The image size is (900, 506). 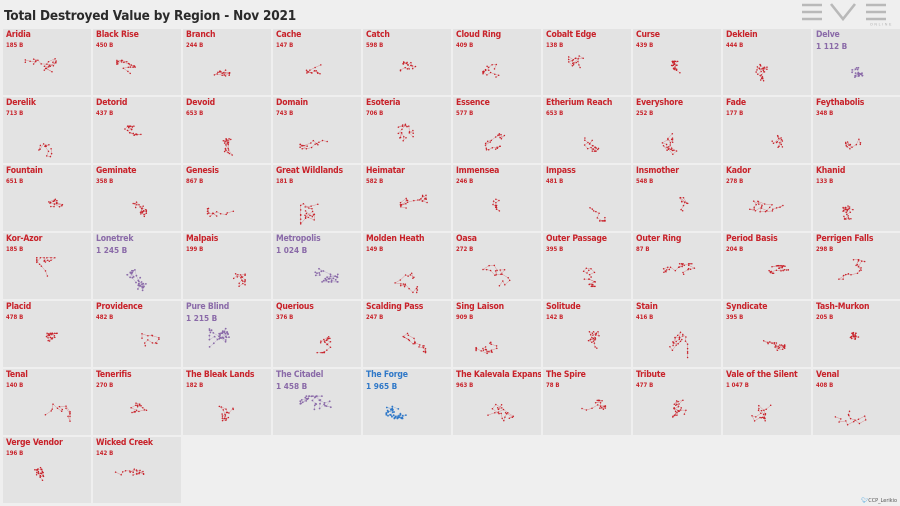 What do you see at coordinates (407, 62) in the screenshot?
I see `region-tile-catch: Catch 598 B` at bounding box center [407, 62].